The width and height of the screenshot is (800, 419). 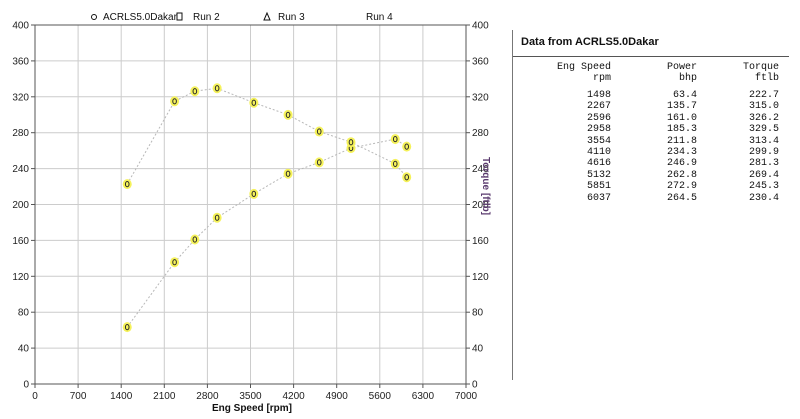 I want to click on y-tick-label-left: 80, so click(x=24, y=313).